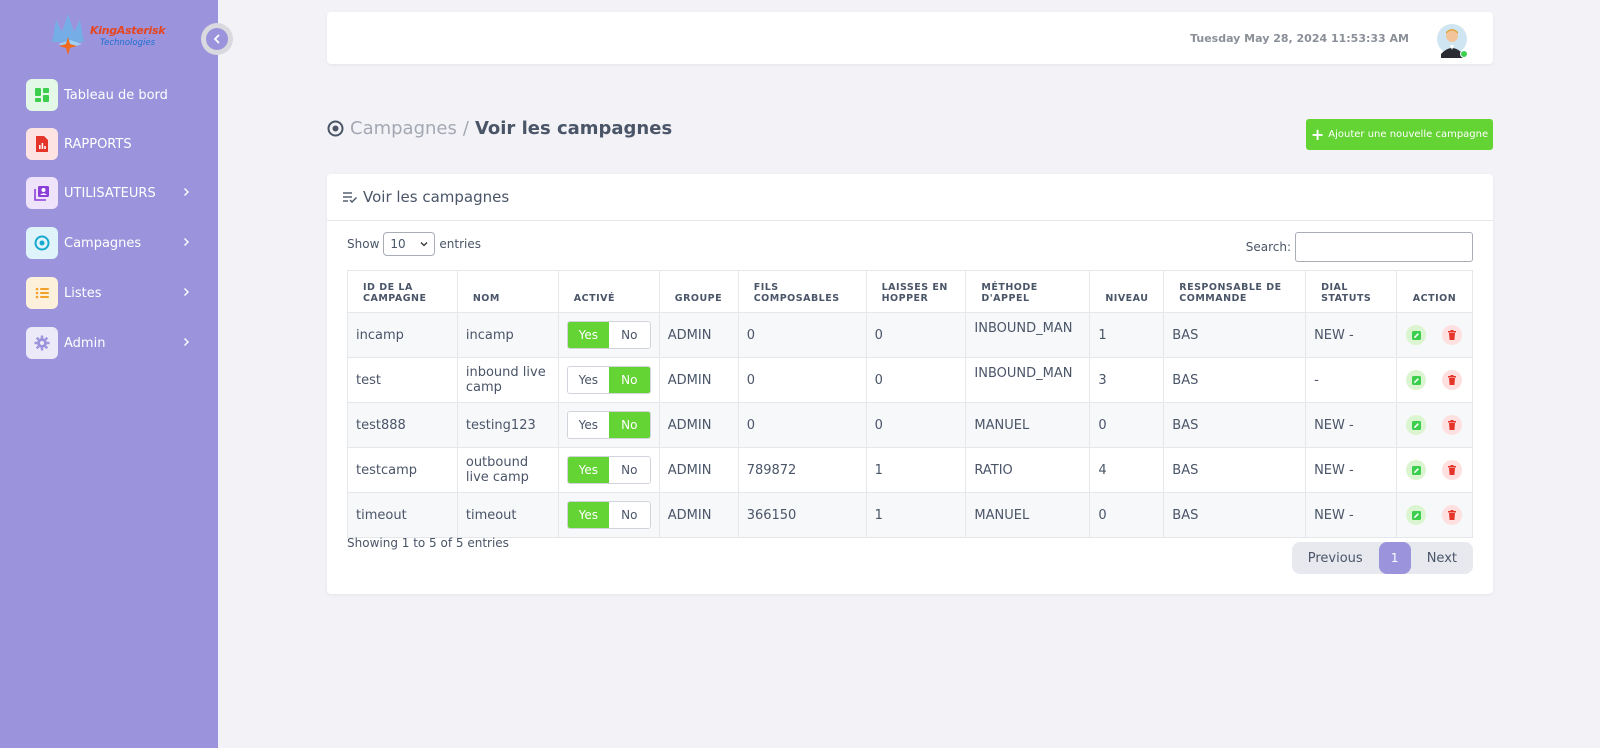 Image resolution: width=1600 pixels, height=748 pixels. I want to click on dialable-leads-cell: 789872, so click(802, 470).